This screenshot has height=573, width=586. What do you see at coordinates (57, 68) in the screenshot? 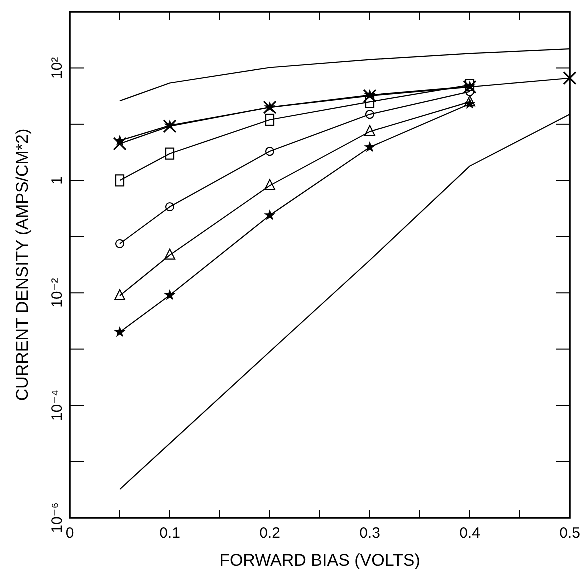
I see `y-tick-label: 10²` at bounding box center [57, 68].